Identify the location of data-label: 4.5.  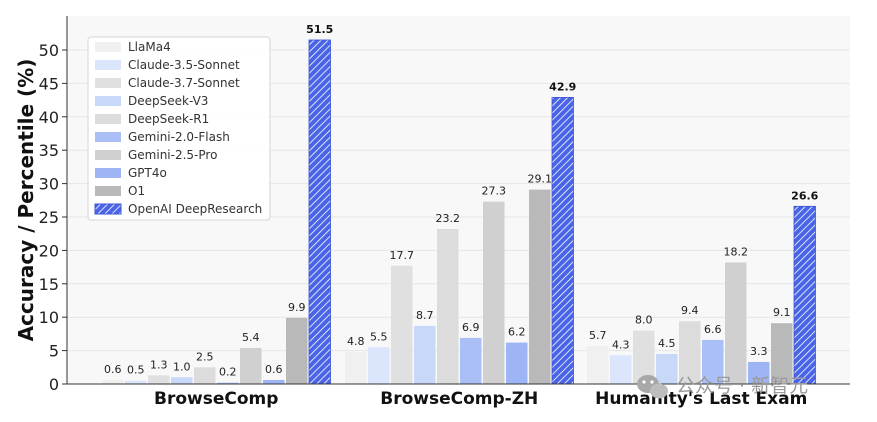
(667, 343).